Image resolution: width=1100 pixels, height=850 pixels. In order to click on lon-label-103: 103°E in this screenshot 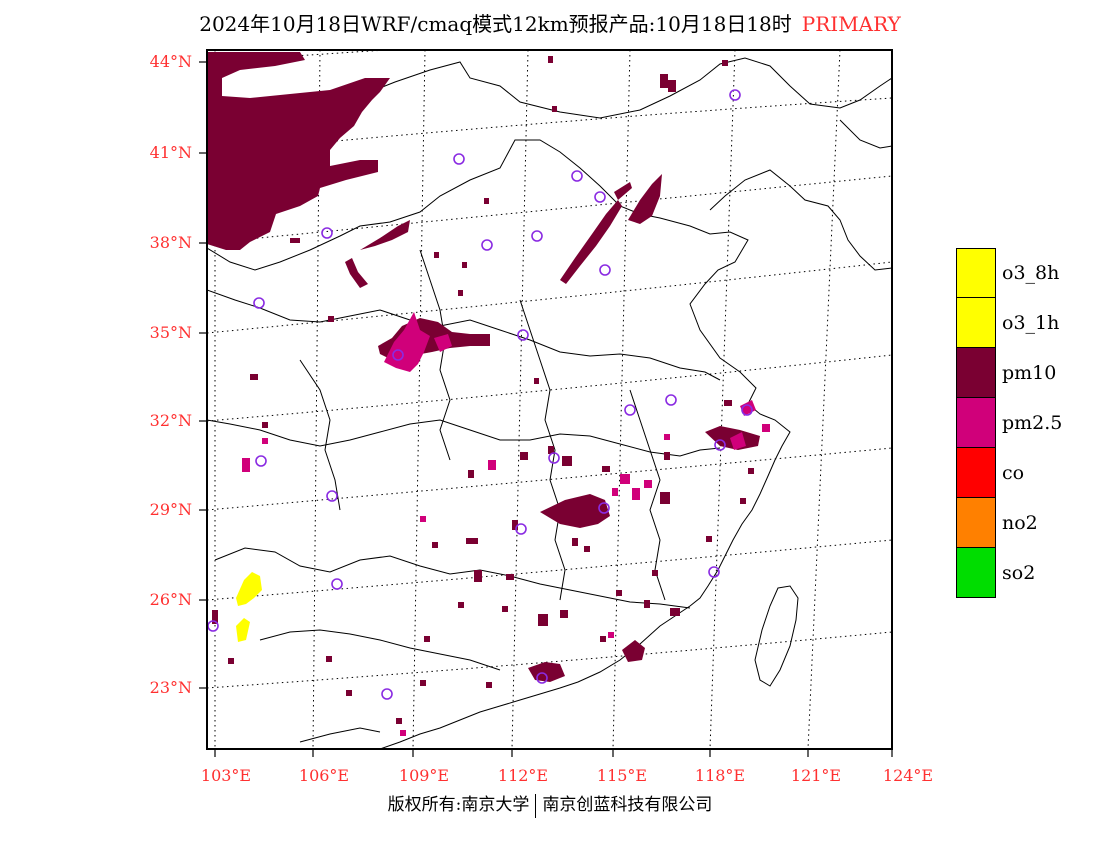, I will do `click(226, 775)`.